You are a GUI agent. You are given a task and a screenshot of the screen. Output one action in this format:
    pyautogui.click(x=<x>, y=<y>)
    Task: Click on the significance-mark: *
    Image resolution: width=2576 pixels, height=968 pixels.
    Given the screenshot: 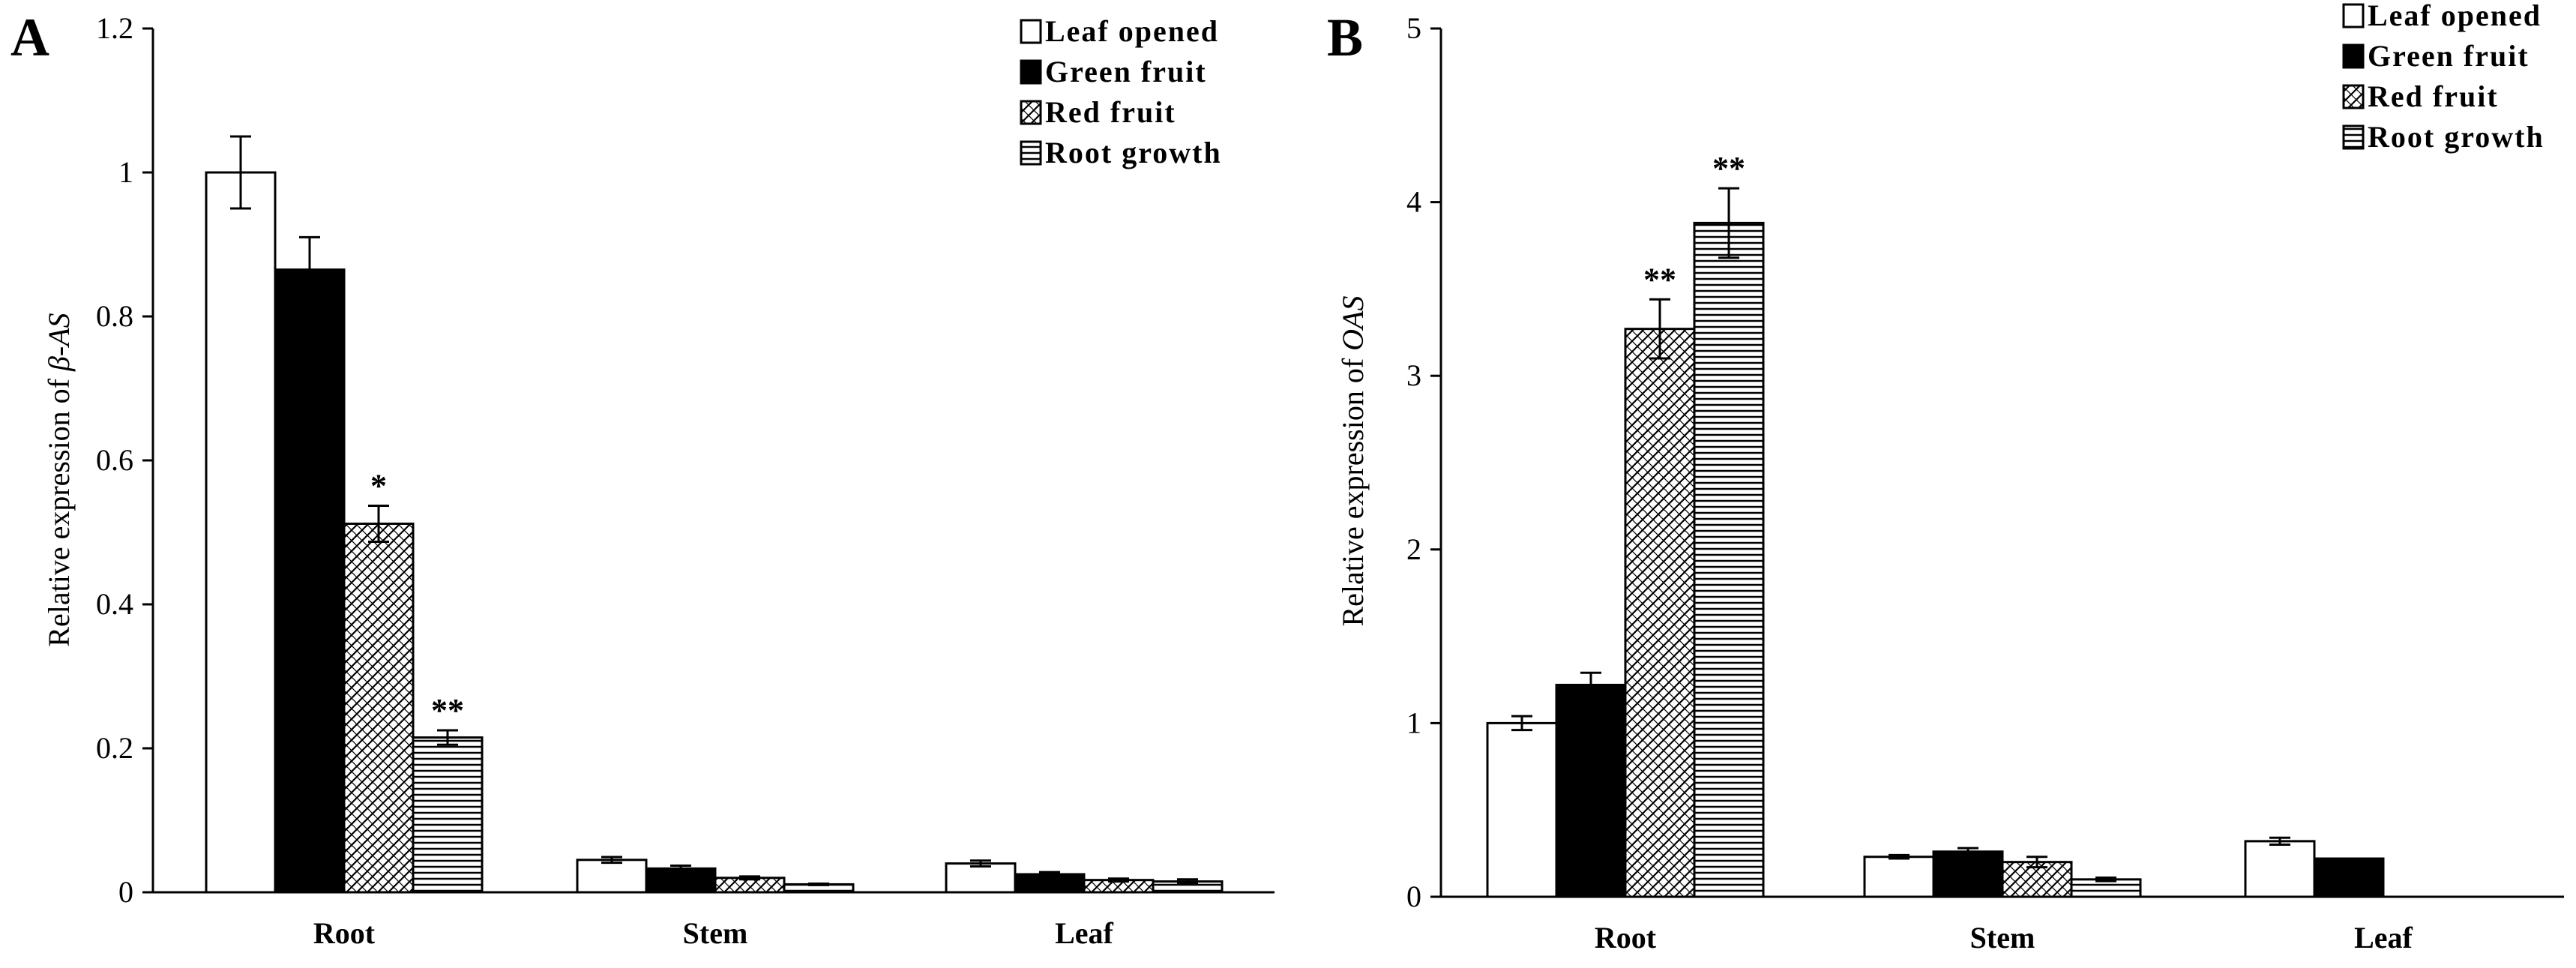 What is the action you would take?
    pyautogui.click(x=379, y=485)
    